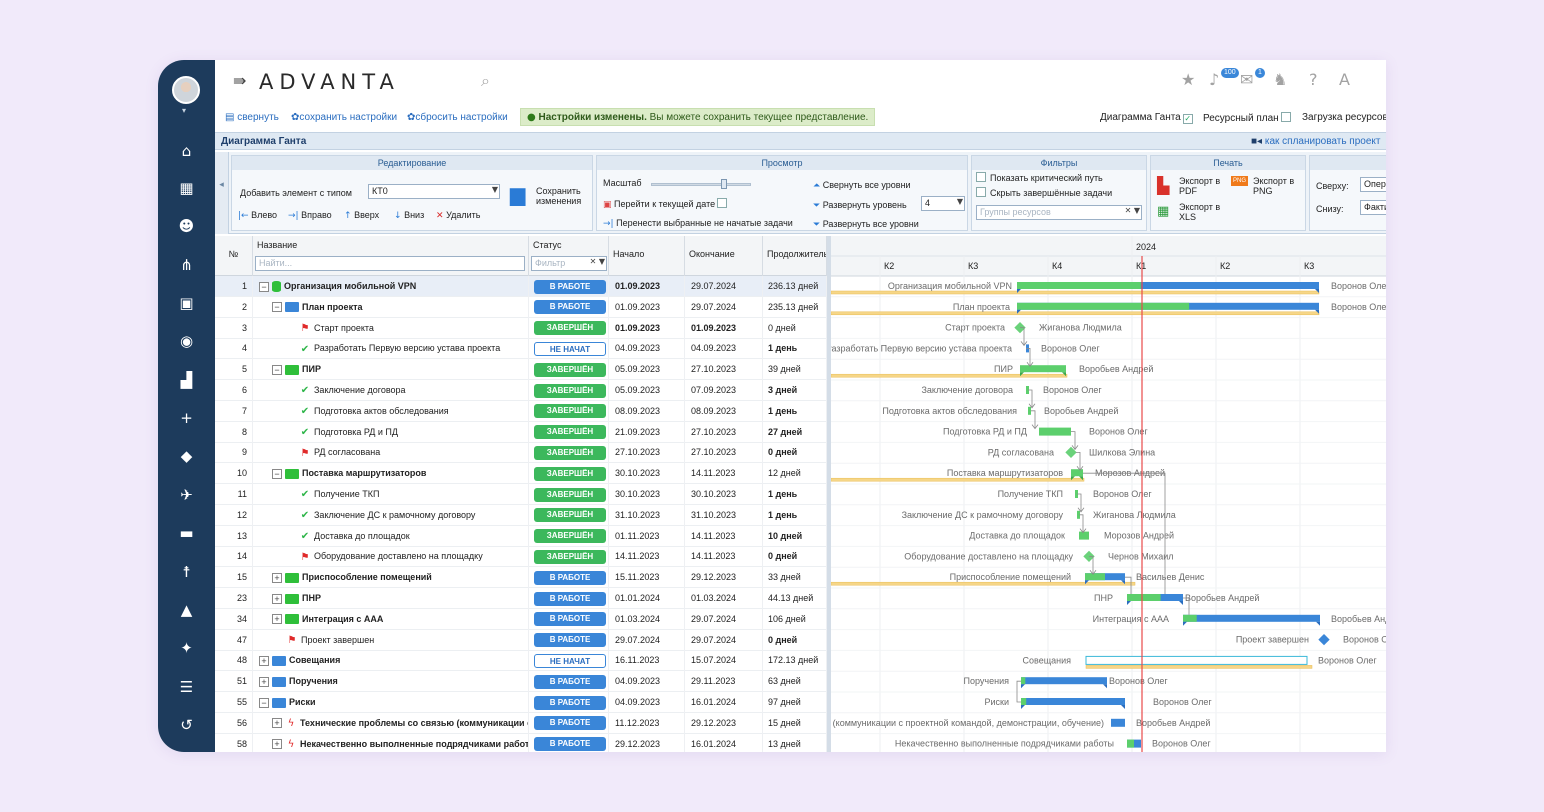  I want to click on move-right-button: →| Вправо, so click(310, 215).